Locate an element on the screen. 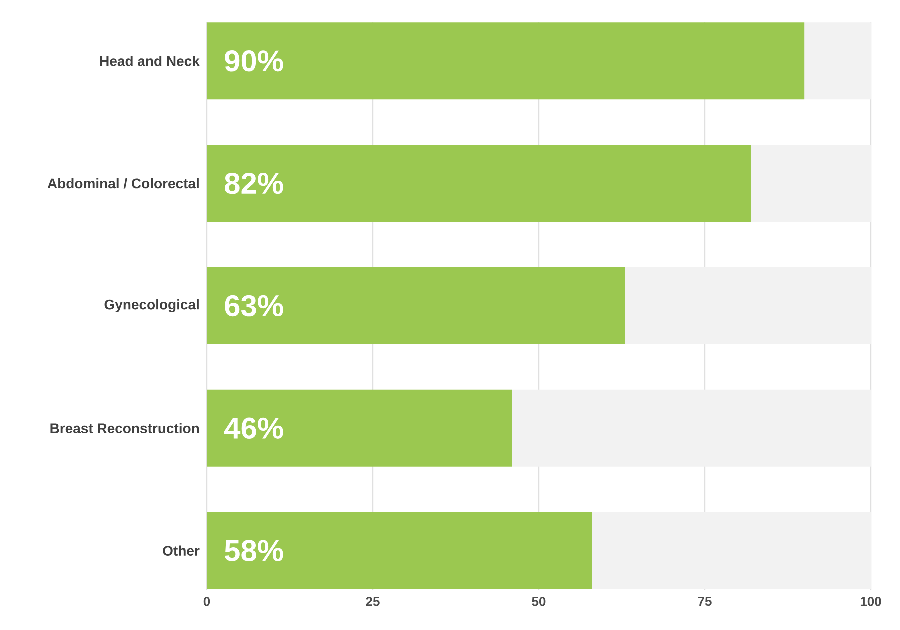  data-label: 90% is located at coordinates (254, 61).